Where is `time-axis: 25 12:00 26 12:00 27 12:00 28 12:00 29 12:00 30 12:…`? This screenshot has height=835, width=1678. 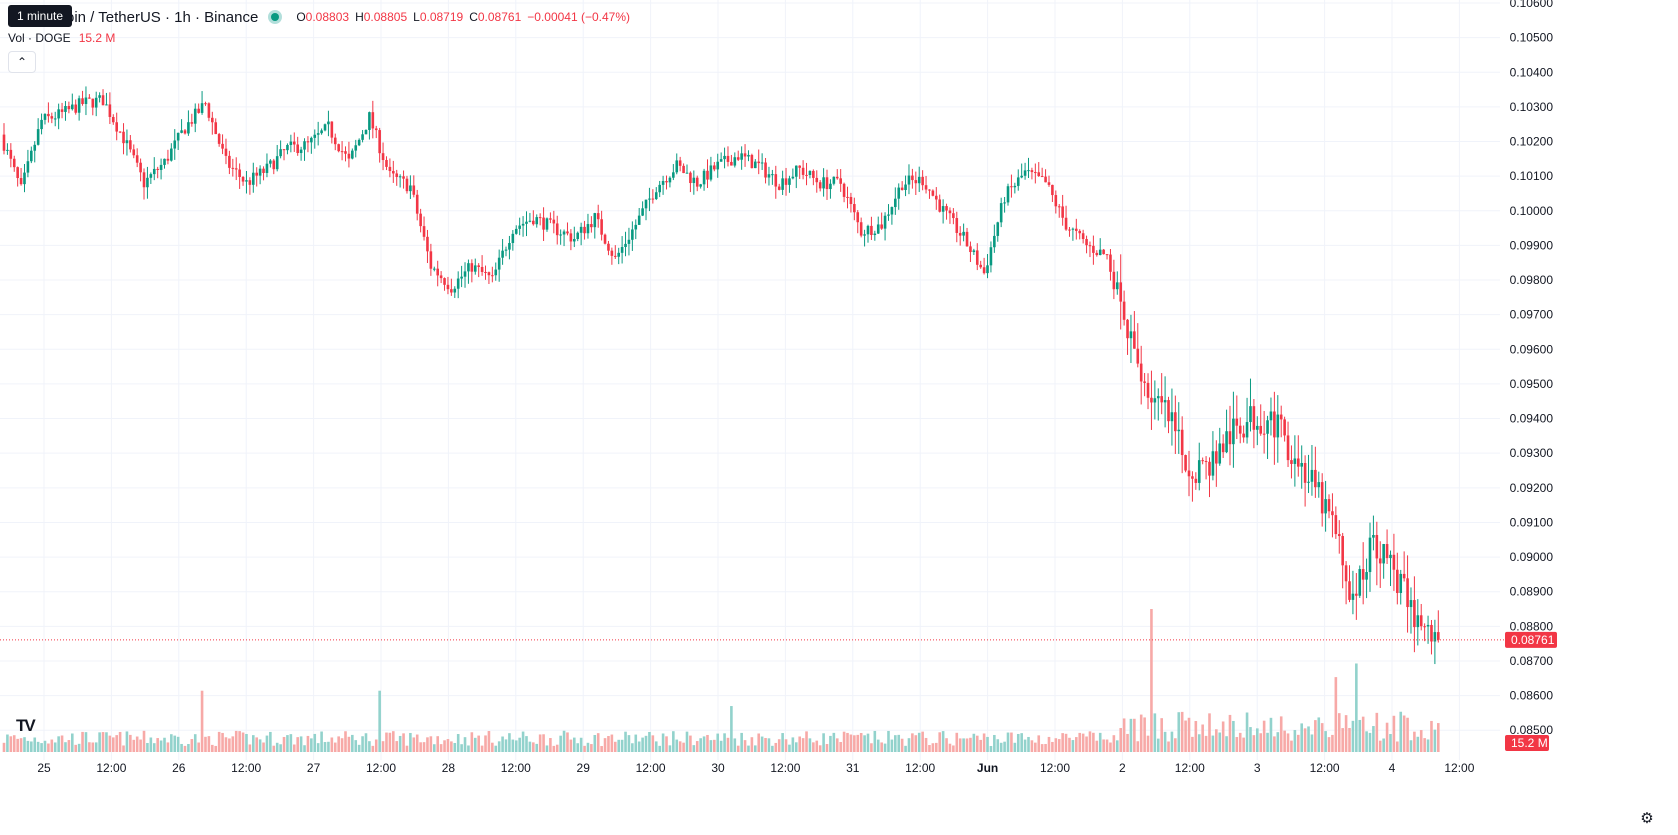 time-axis: 25 12:00 26 12:00 27 12:00 28 12:00 29 12:00 30 12:… is located at coordinates (755, 768).